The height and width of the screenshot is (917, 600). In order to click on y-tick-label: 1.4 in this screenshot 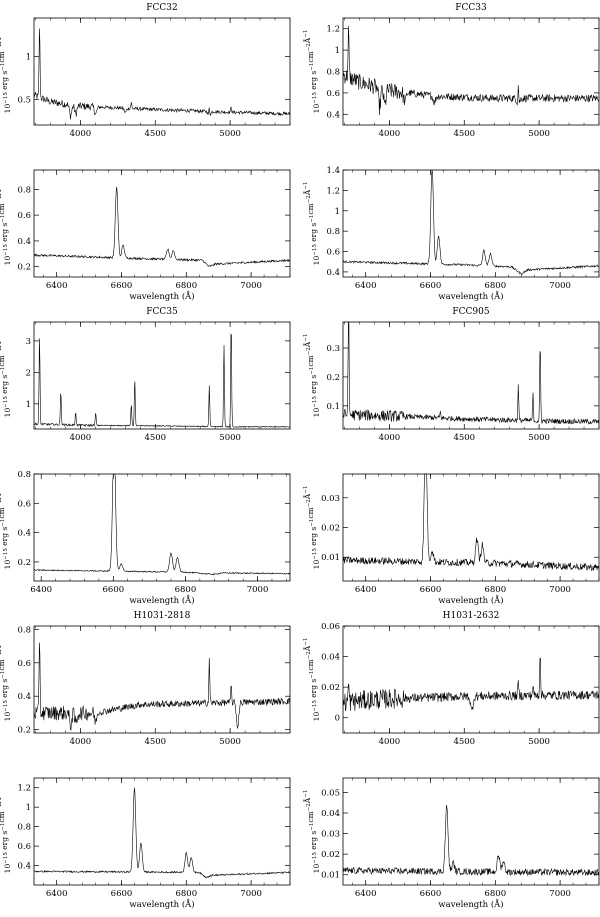, I will do `click(333, 171)`.